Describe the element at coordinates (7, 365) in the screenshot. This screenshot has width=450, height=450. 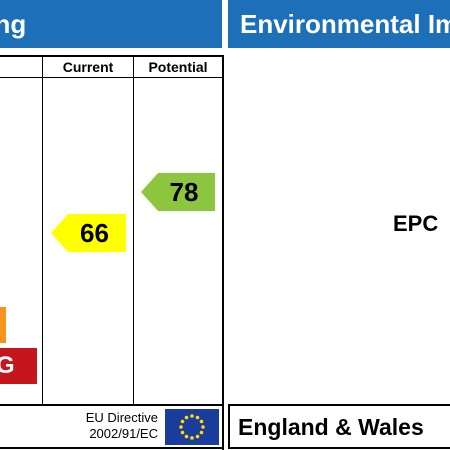
I see `band-g-letter: G` at that location.